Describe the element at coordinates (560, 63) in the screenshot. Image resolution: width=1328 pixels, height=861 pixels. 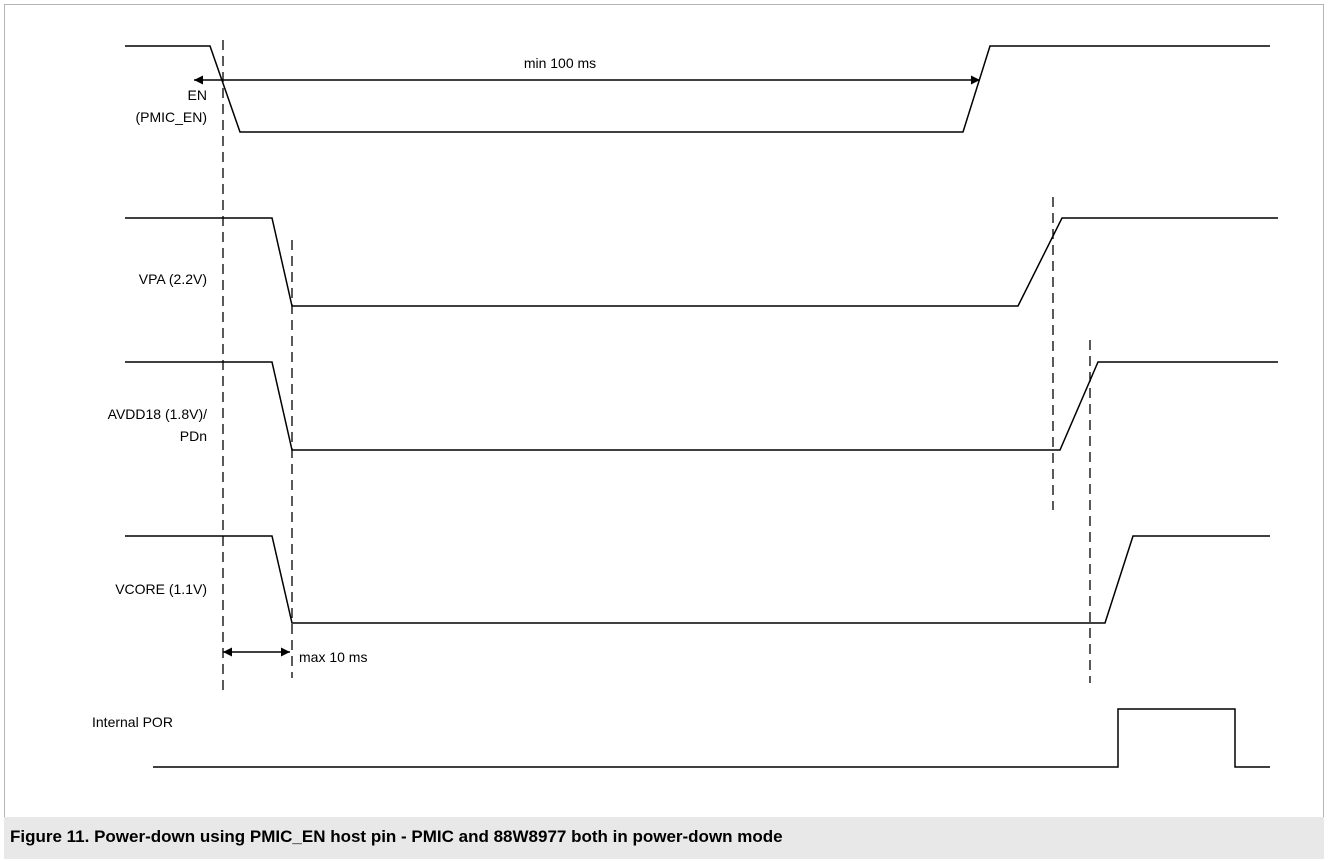
I see `min-delay-label: min 100 ms` at that location.